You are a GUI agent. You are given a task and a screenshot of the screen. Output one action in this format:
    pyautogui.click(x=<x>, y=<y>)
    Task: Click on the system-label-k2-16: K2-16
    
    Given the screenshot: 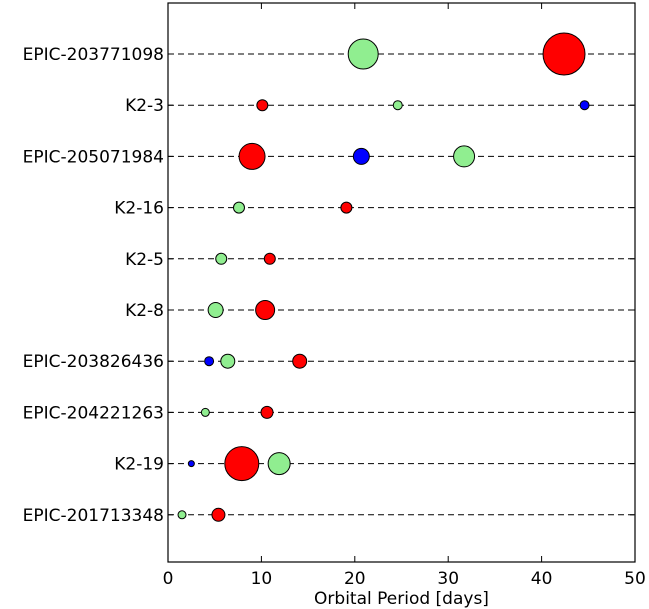 What is the action you would take?
    pyautogui.click(x=139, y=209)
    